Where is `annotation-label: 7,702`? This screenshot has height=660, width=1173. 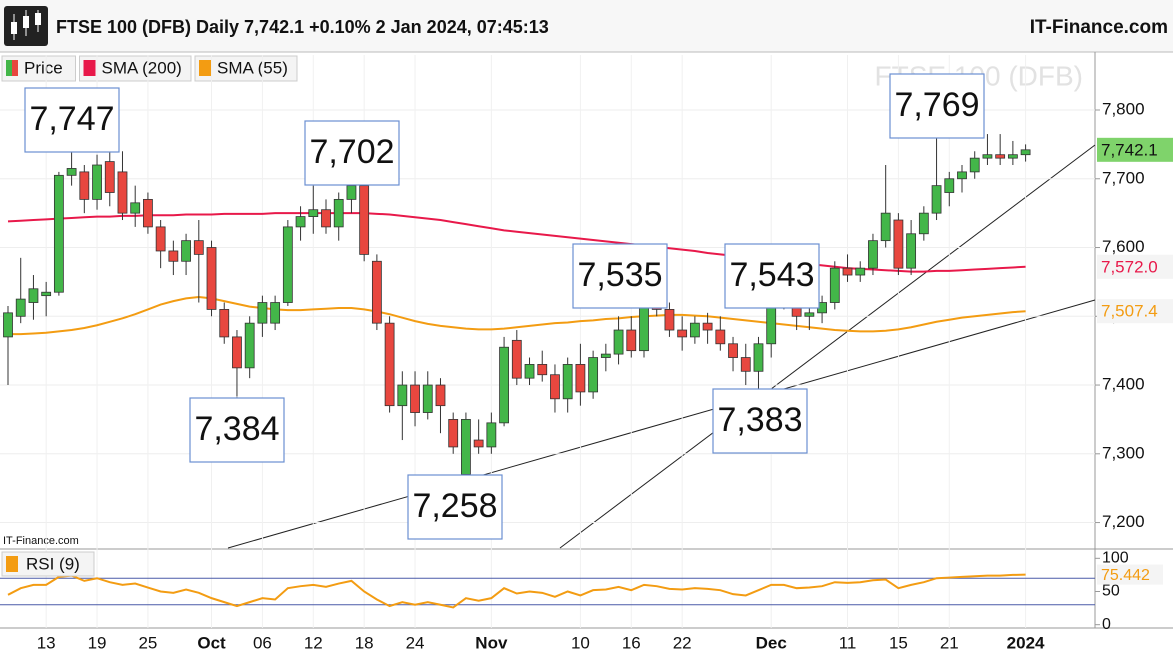
annotation-label: 7,702 is located at coordinates (351, 152).